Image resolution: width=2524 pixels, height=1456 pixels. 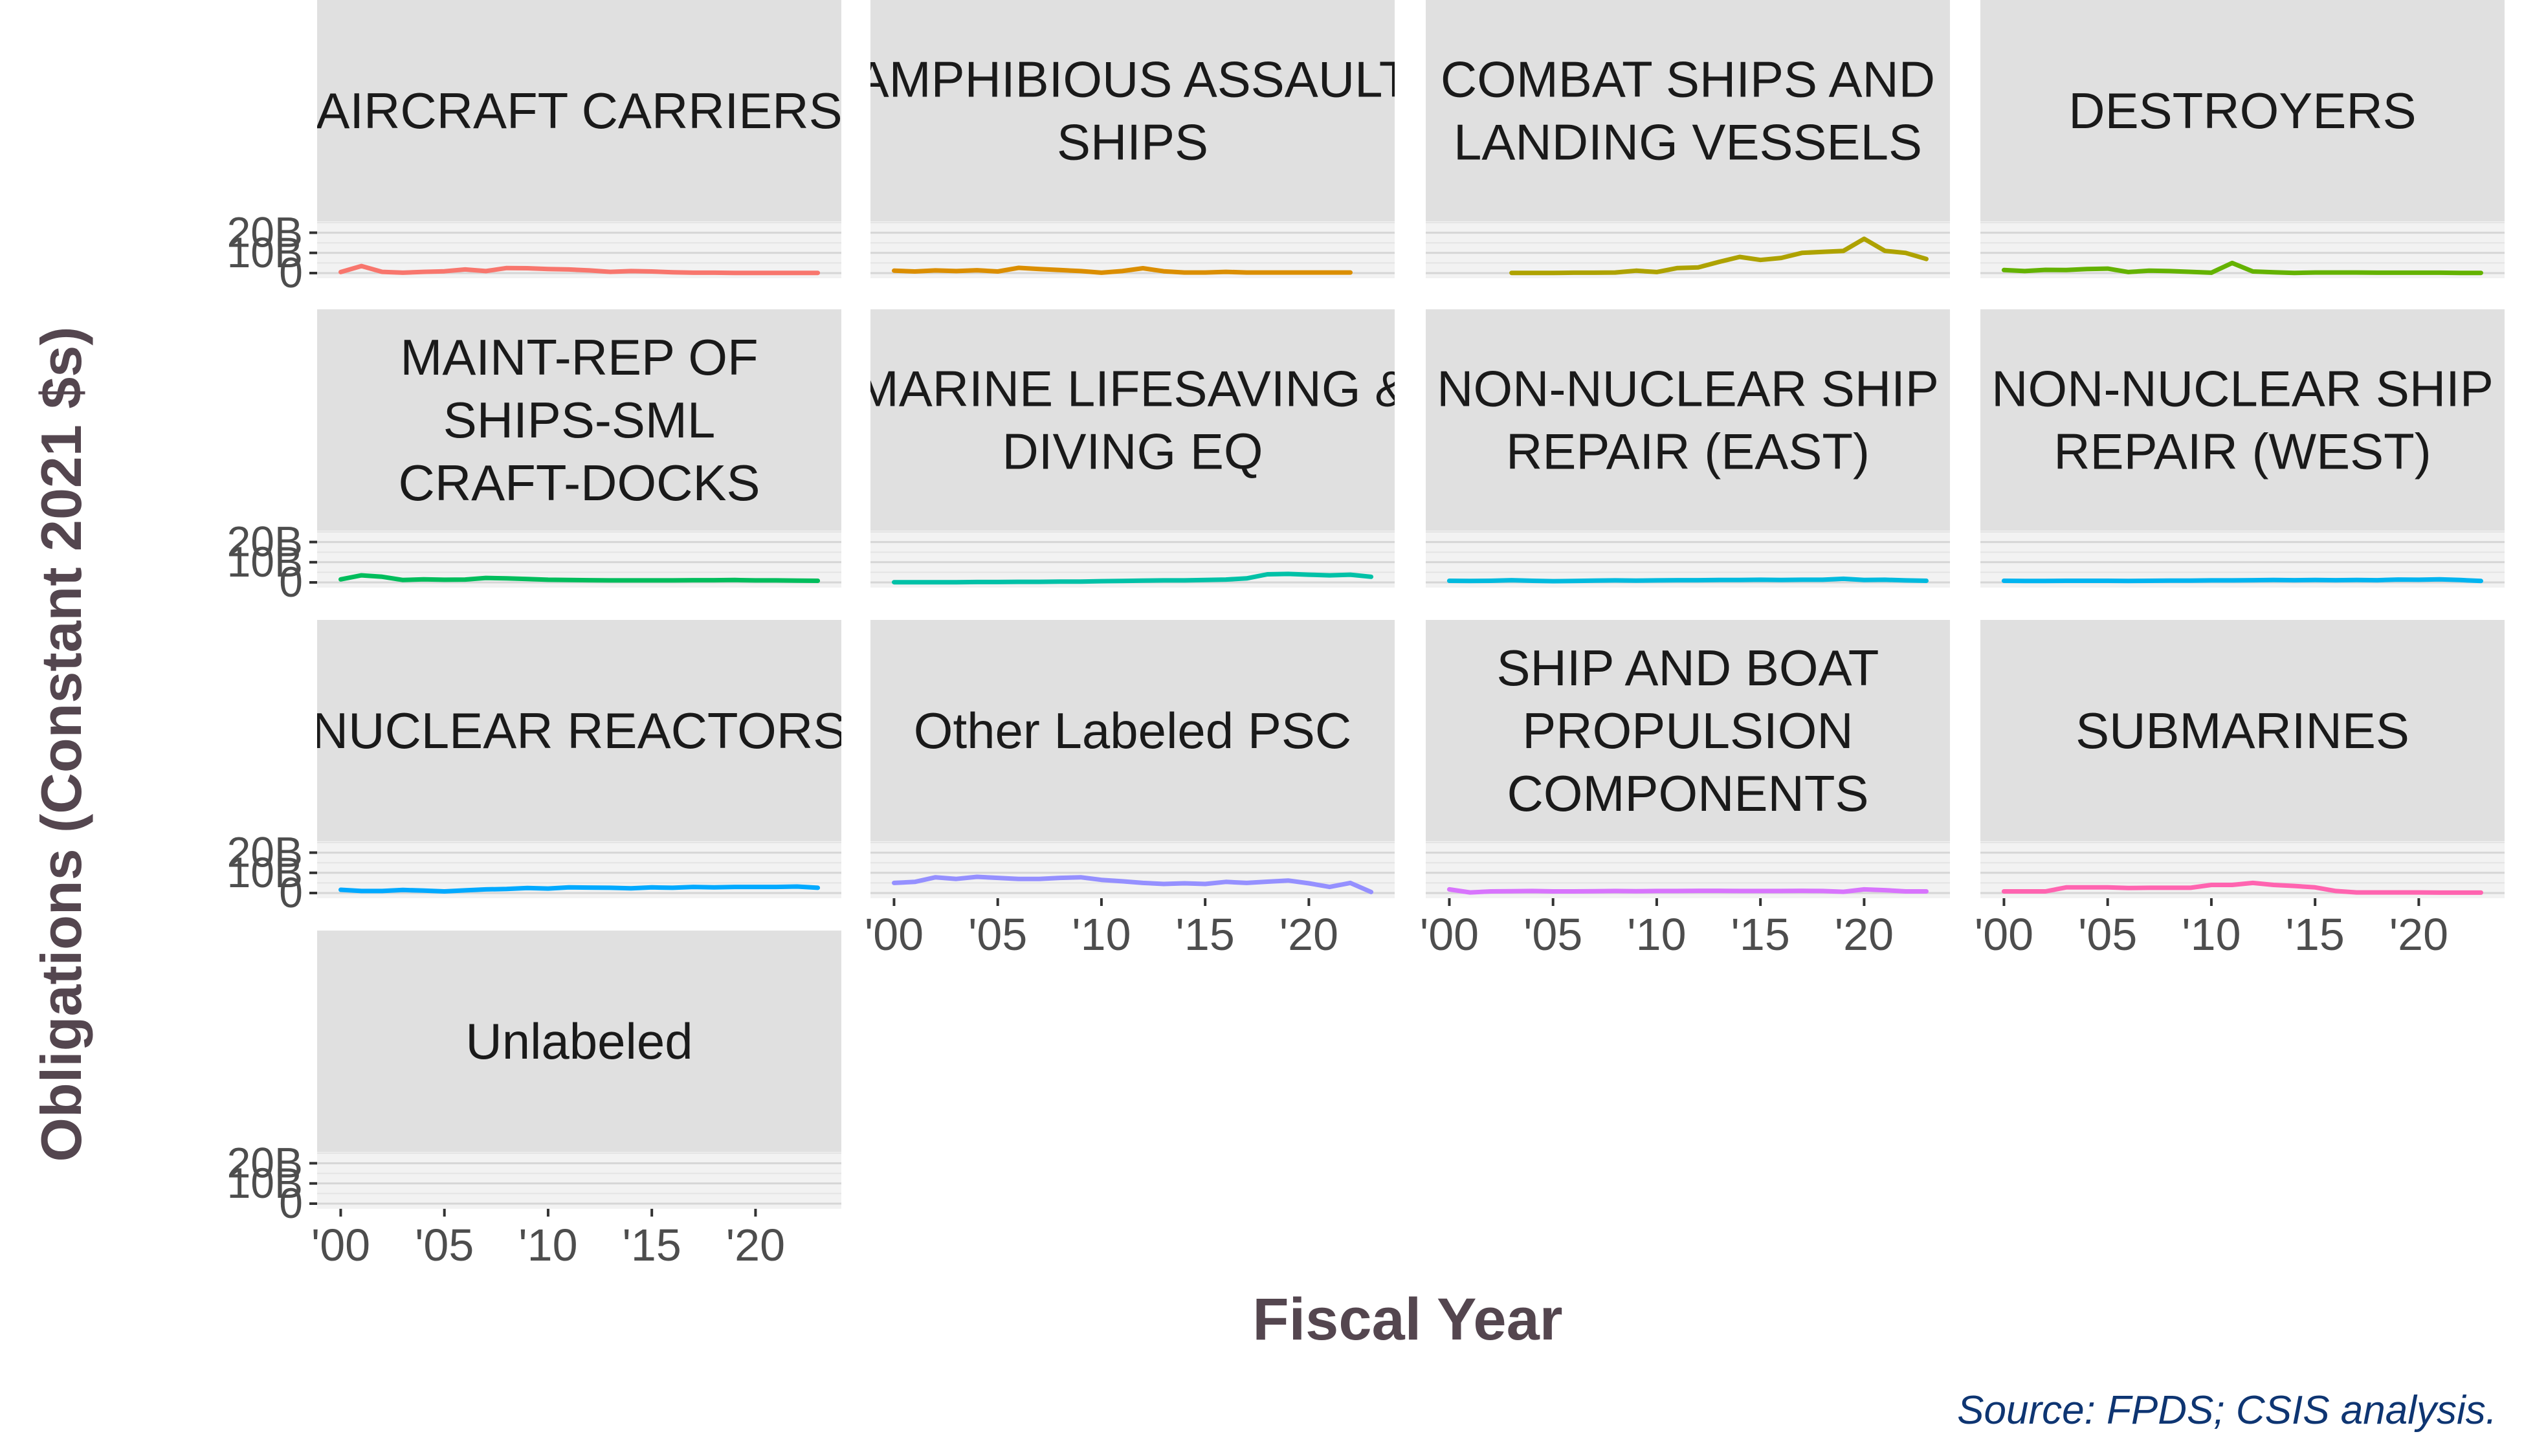 I want to click on facet-panel: SHIP AND BOAT PROPULSION COMPONENTS, so click(x=1688, y=759).